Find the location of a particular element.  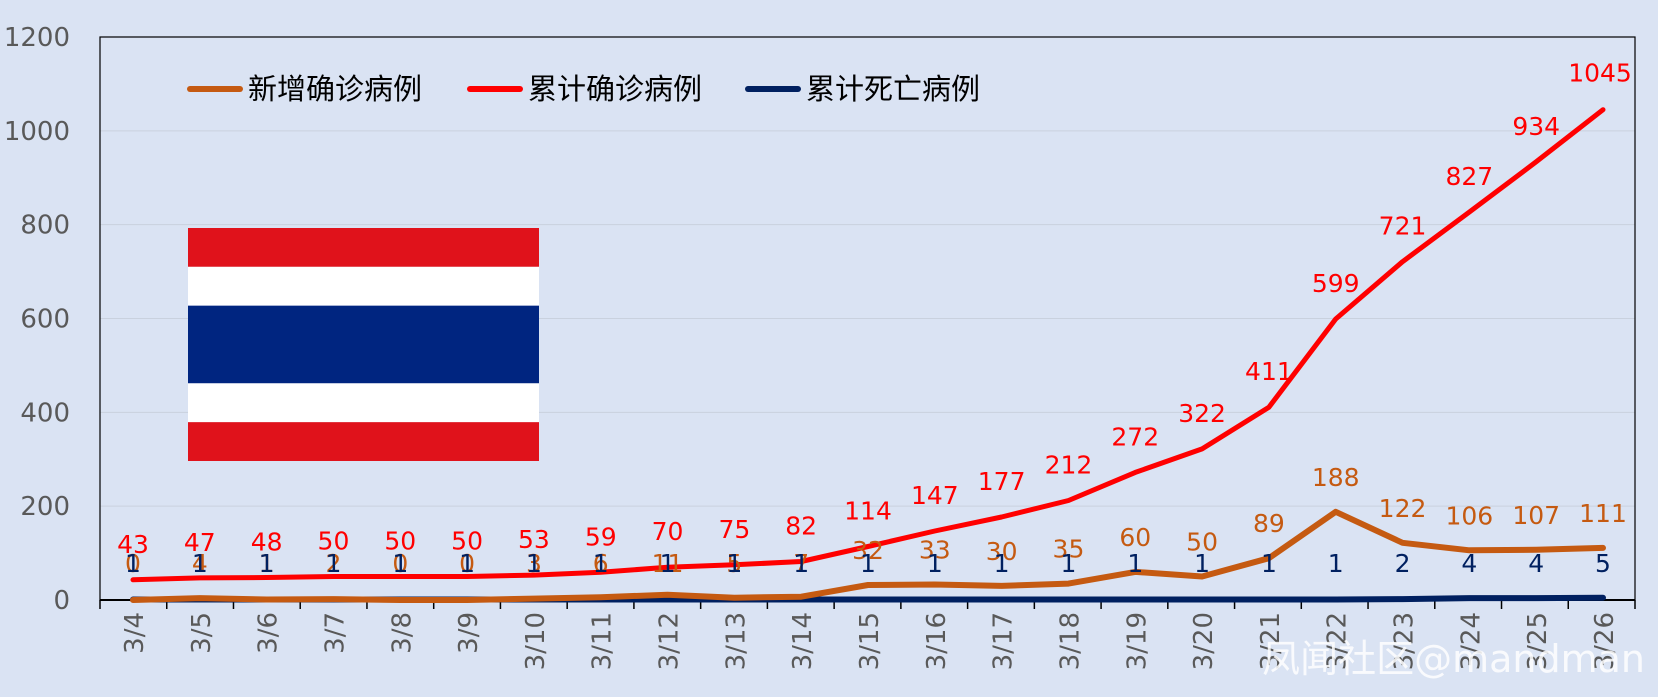

data-label: 32 is located at coordinates (868, 550).